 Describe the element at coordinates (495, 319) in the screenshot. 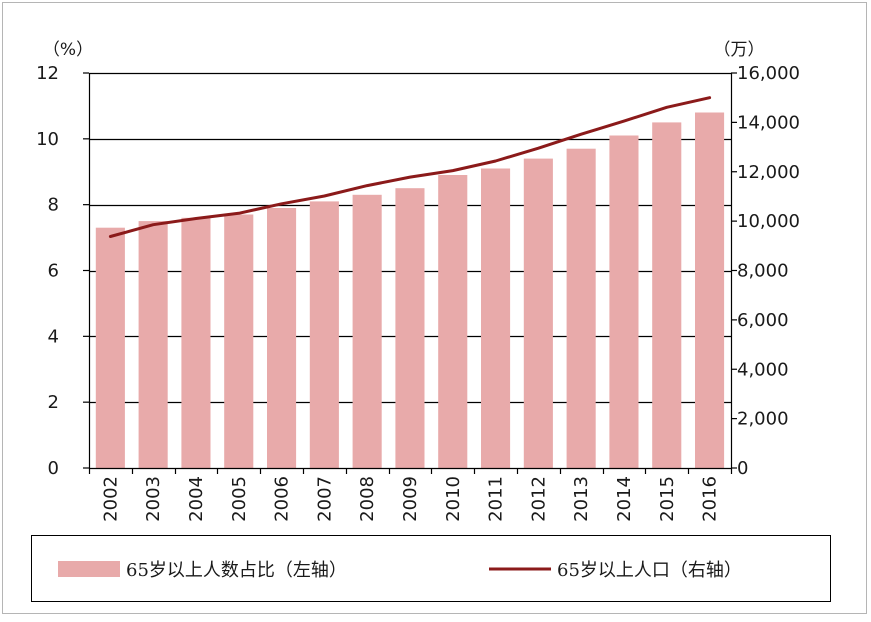

I see `bar-2011` at that location.